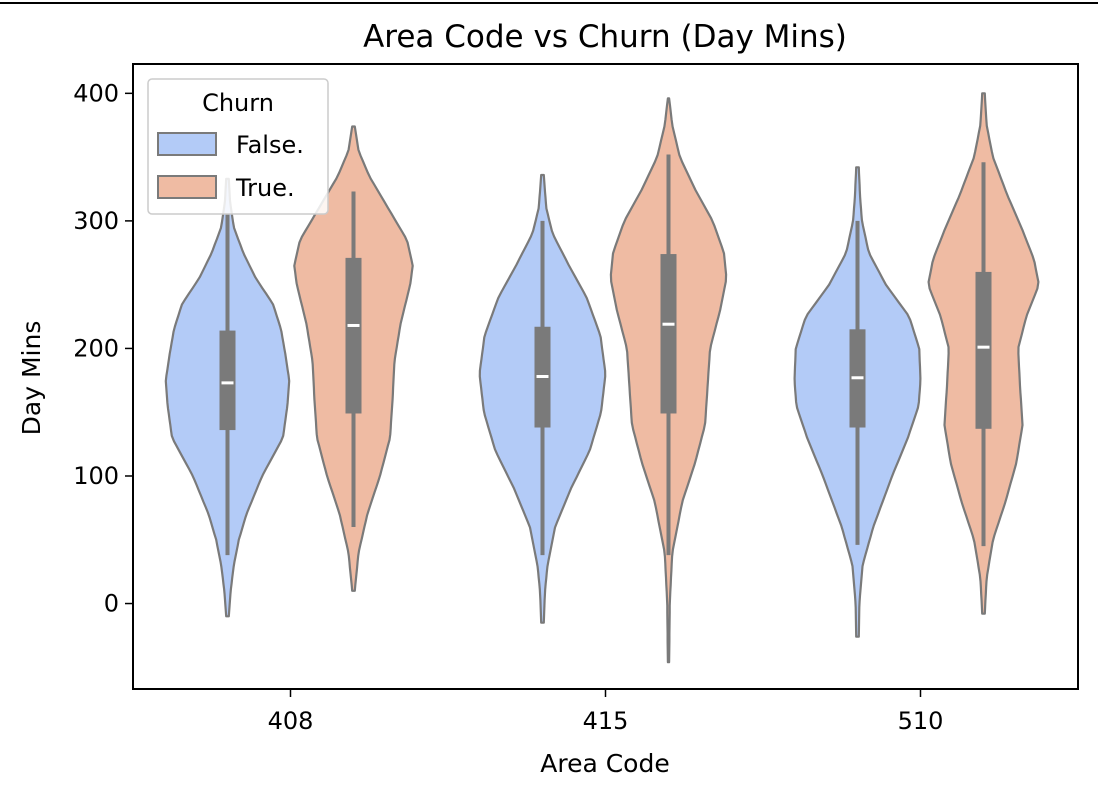 The height and width of the screenshot is (793, 1098). I want to click on y-axis: 0 100 200 300 400, so click(103, 348).